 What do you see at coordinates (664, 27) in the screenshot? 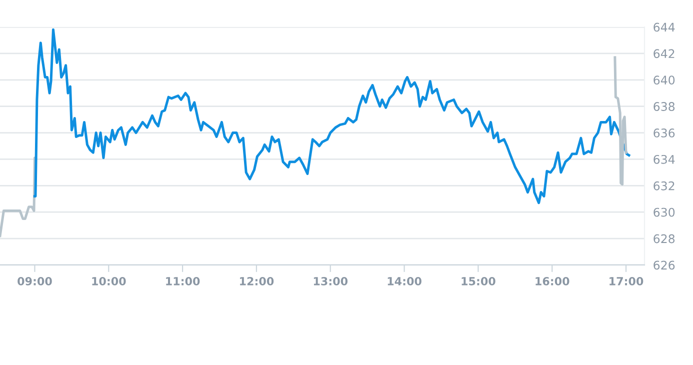
I see `y-tick-label: 644` at bounding box center [664, 27].